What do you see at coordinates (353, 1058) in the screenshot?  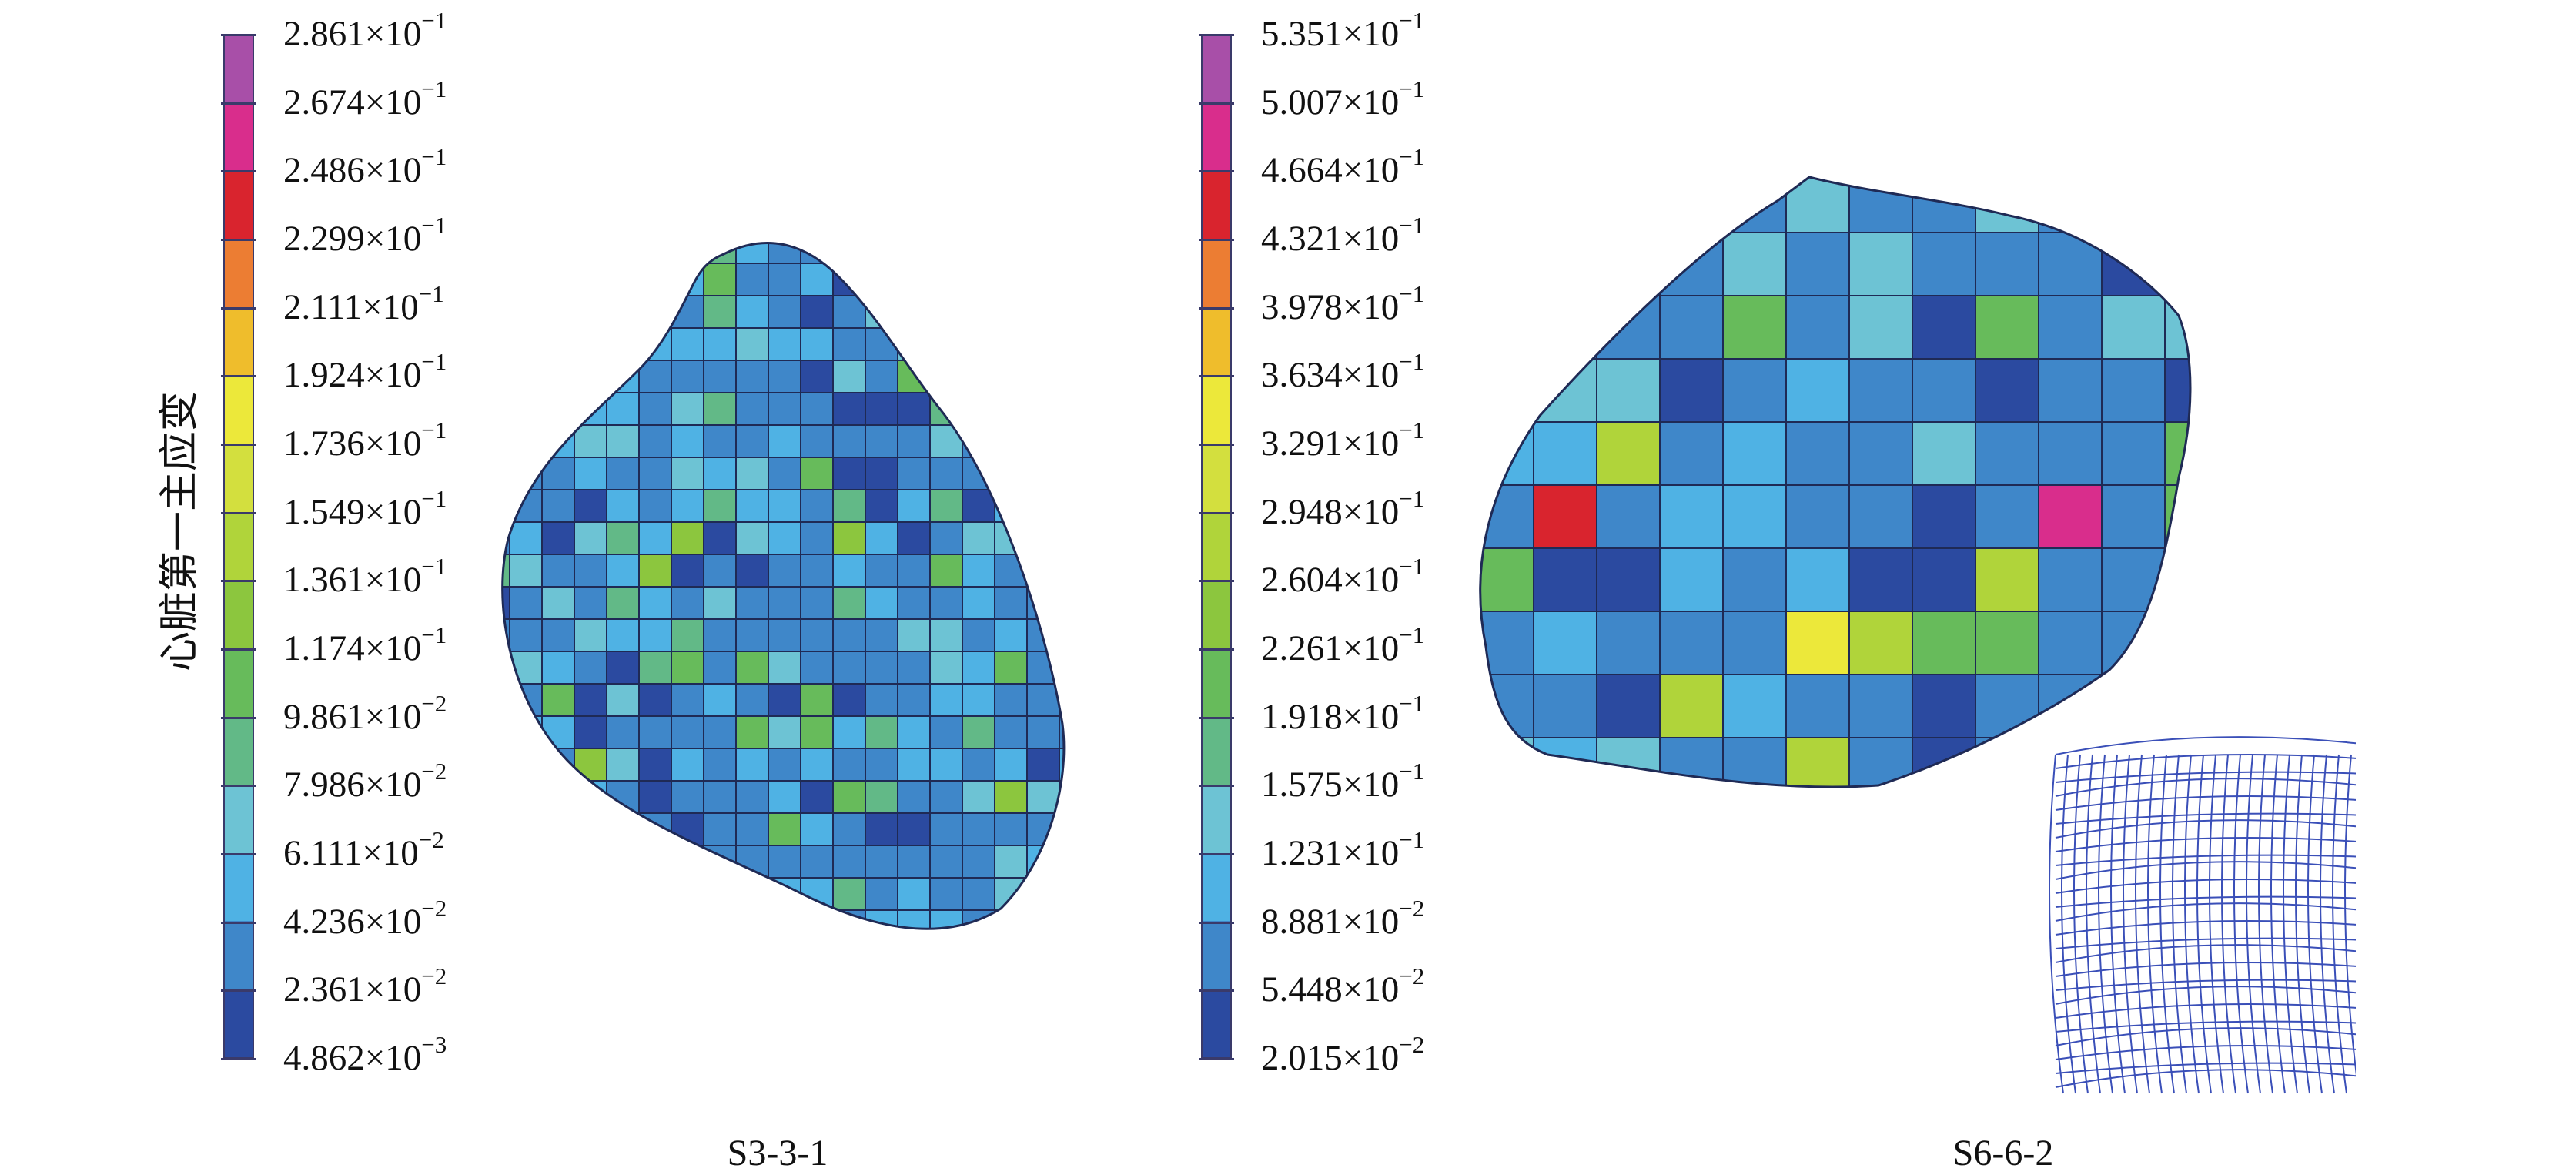 I see `tick-mantissa: 4.862×10` at bounding box center [353, 1058].